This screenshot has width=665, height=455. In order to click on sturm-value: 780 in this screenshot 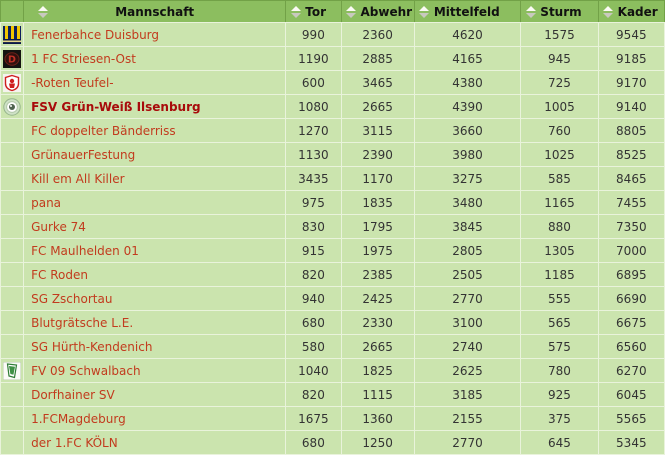, I will do `click(559, 370)`.